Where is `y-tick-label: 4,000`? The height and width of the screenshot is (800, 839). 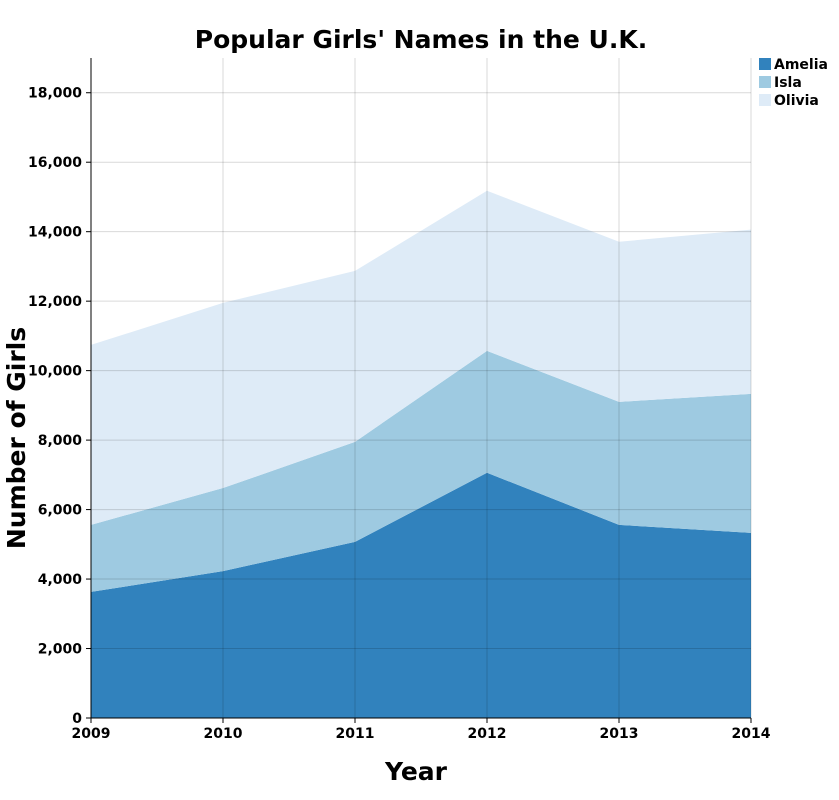 y-tick-label: 4,000 is located at coordinates (60, 580).